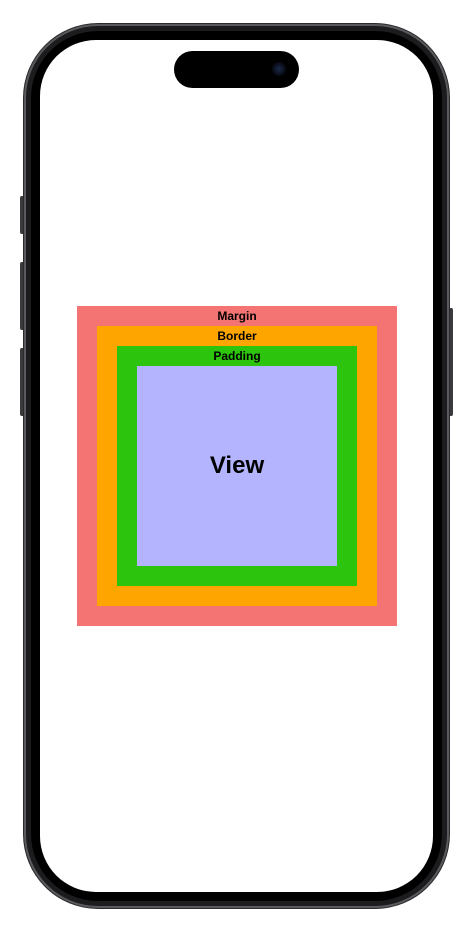 Image resolution: width=473 pixels, height=932 pixels. Describe the element at coordinates (22, 382) in the screenshot. I see `volume-down-button` at that location.